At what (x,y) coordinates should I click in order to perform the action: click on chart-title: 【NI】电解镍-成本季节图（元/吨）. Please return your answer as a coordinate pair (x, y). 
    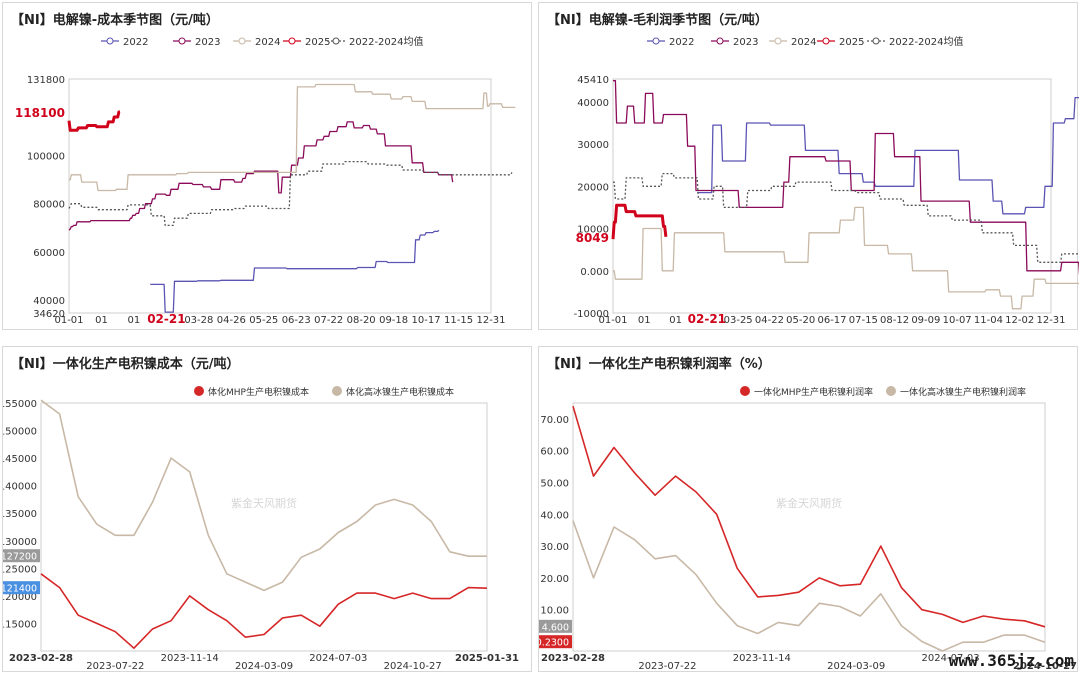
    Looking at the image, I should click on (115, 20).